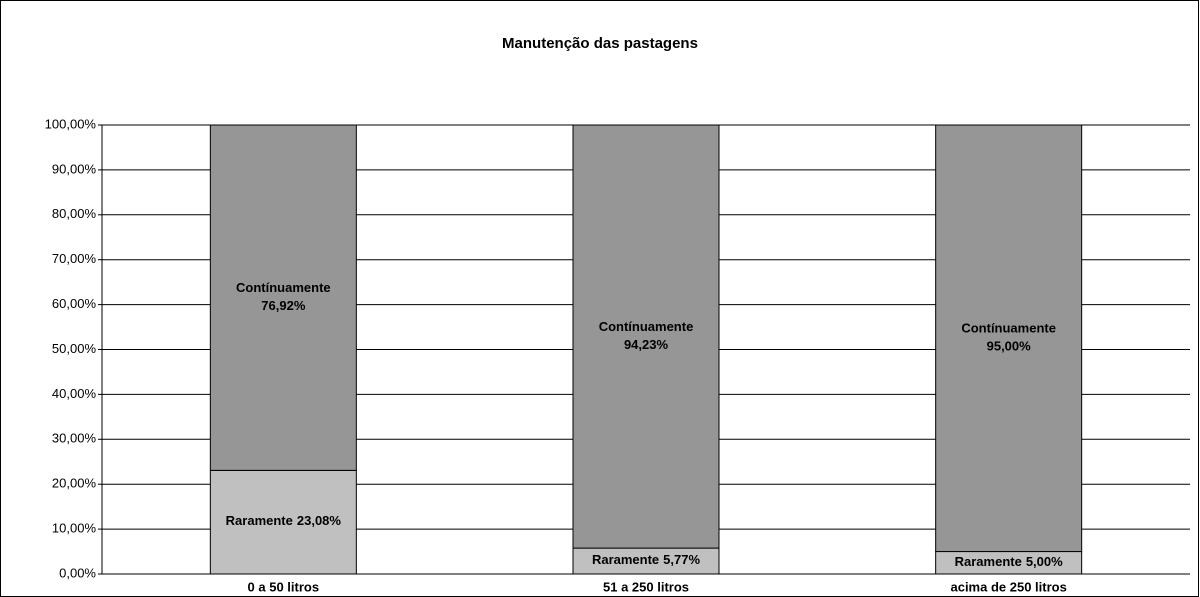 This screenshot has height=597, width=1200. What do you see at coordinates (74, 258) in the screenshot?
I see `y-tick-label: 70,00%` at bounding box center [74, 258].